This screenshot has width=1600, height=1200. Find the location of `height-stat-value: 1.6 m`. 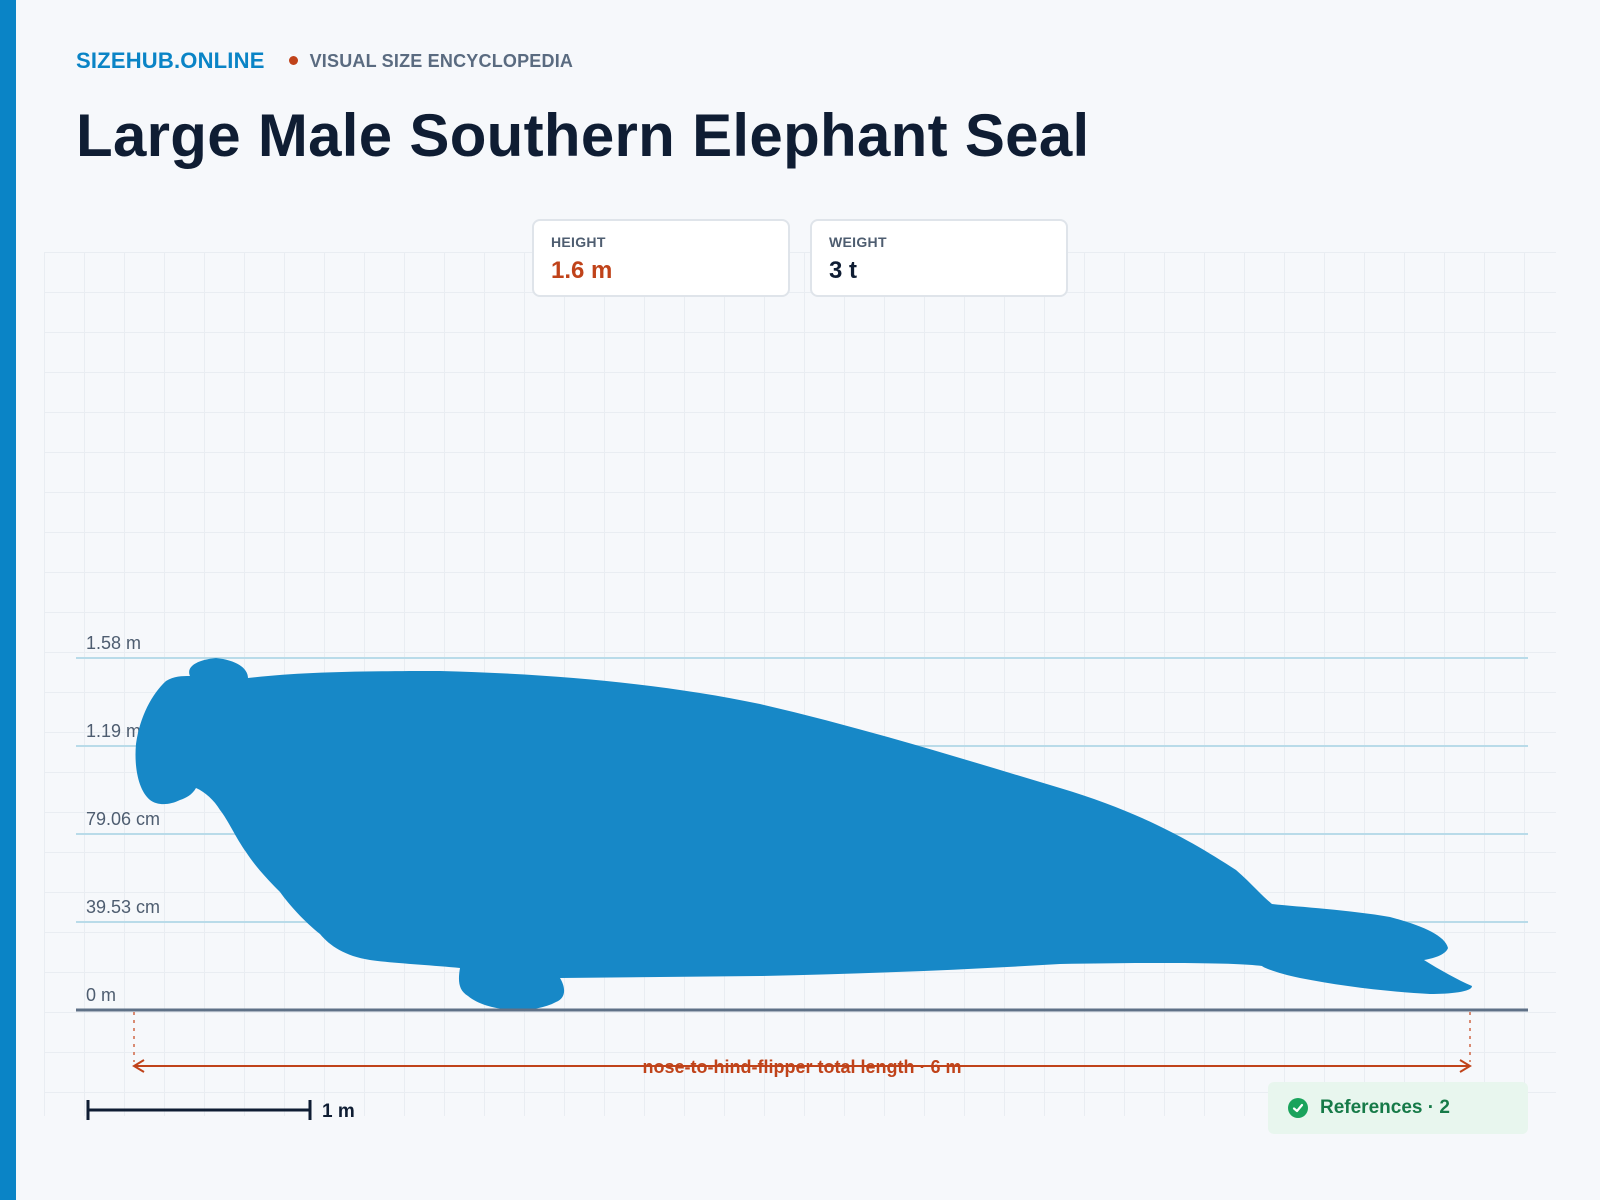

height-stat-value: 1.6 m is located at coordinates (582, 270).